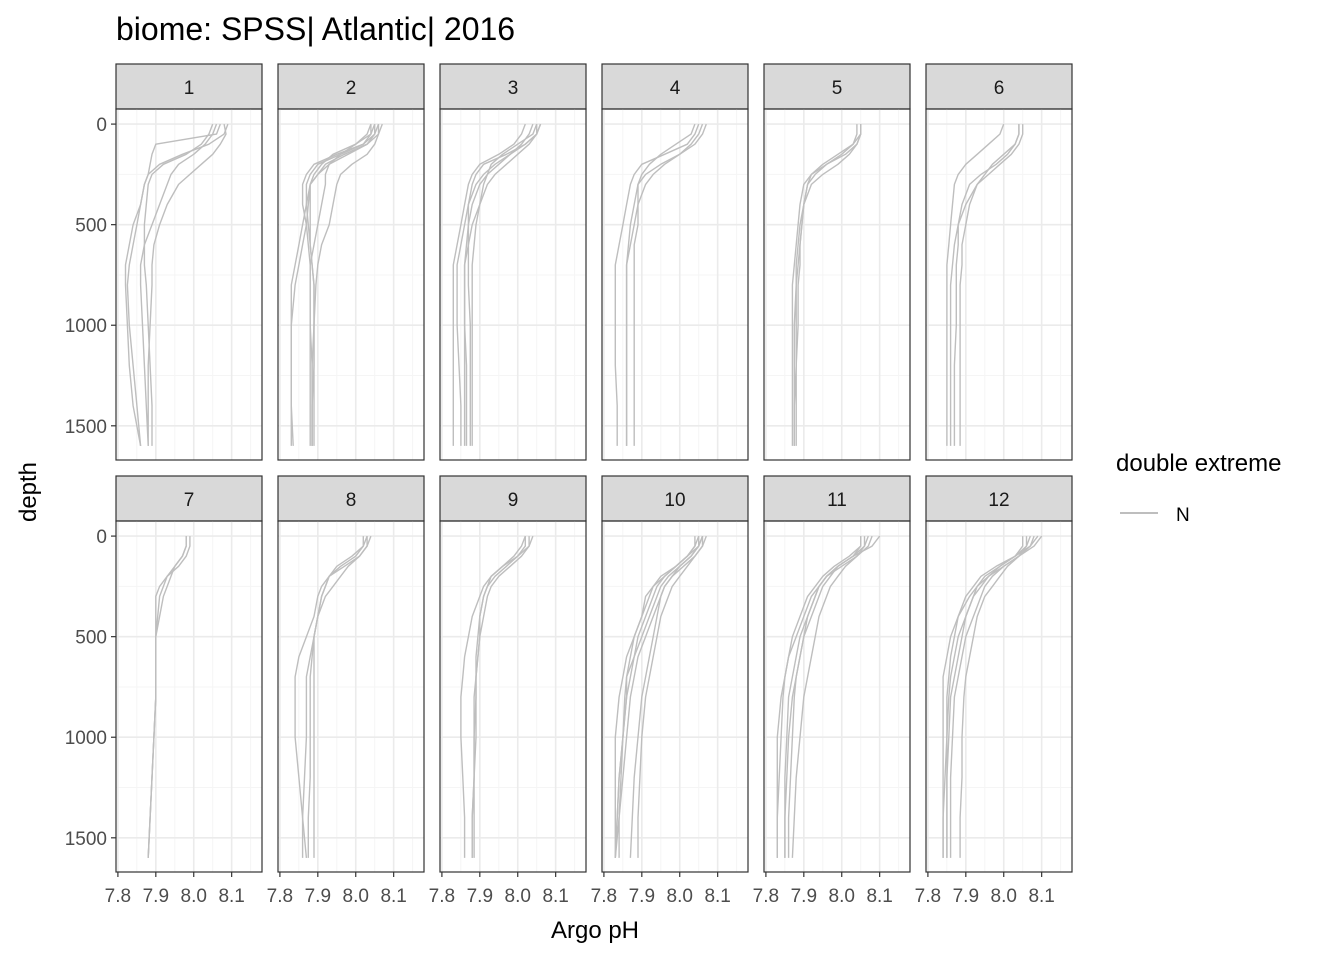 This screenshot has width=1344, height=960. I want to click on facet-panel-12: 12 7.8 7.9 8.0 8.1, so click(994, 691).